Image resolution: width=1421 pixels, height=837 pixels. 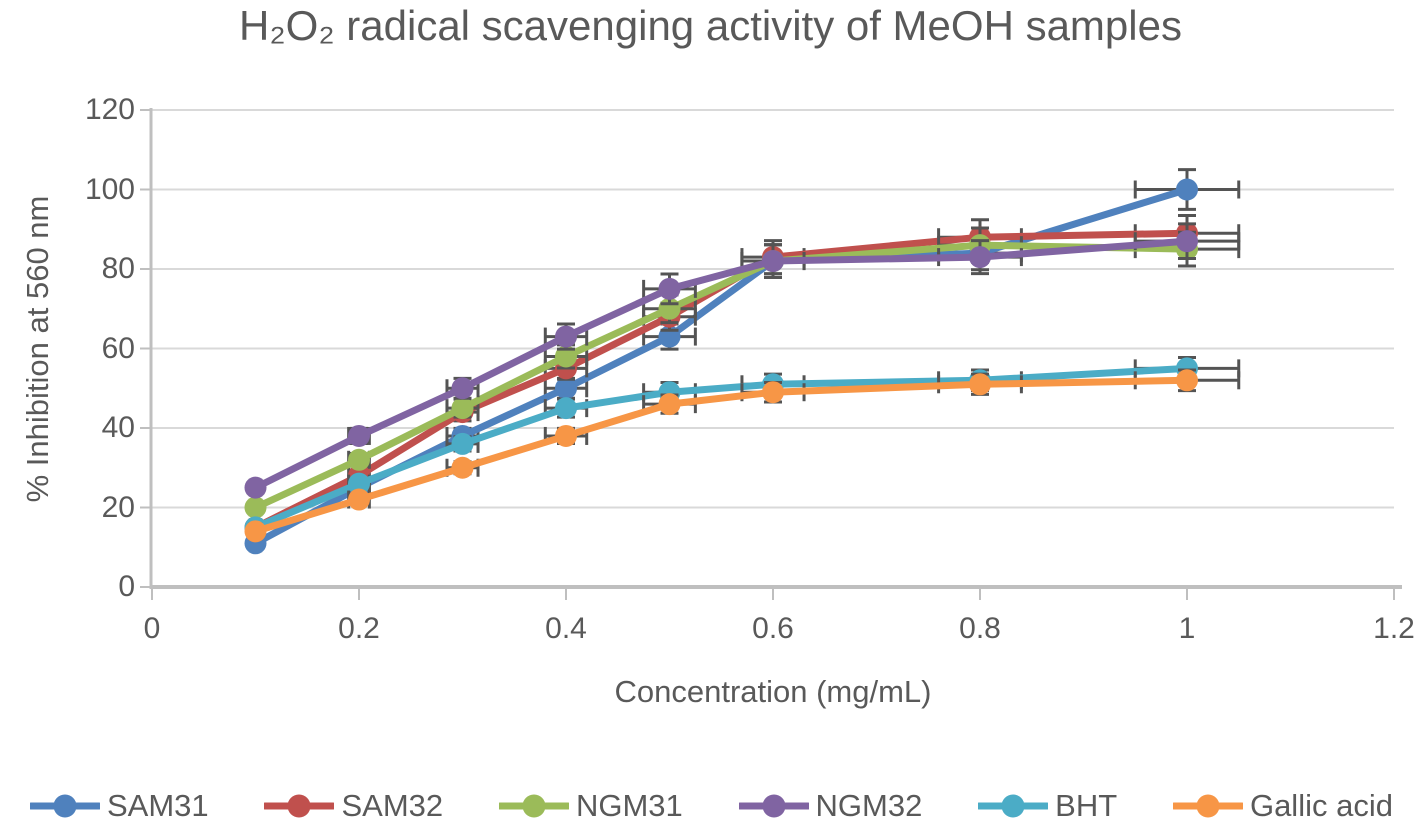 I want to click on y-tick-label: 0, so click(x=126, y=586).